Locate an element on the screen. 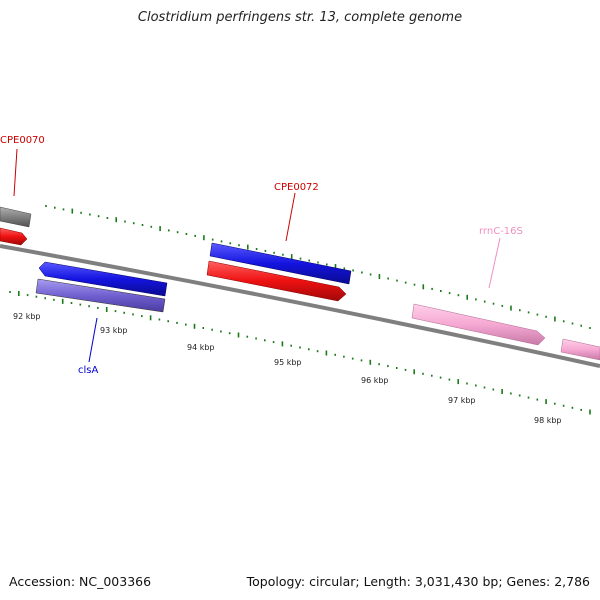  label-cpe0072: CPE0072 is located at coordinates (296, 187).